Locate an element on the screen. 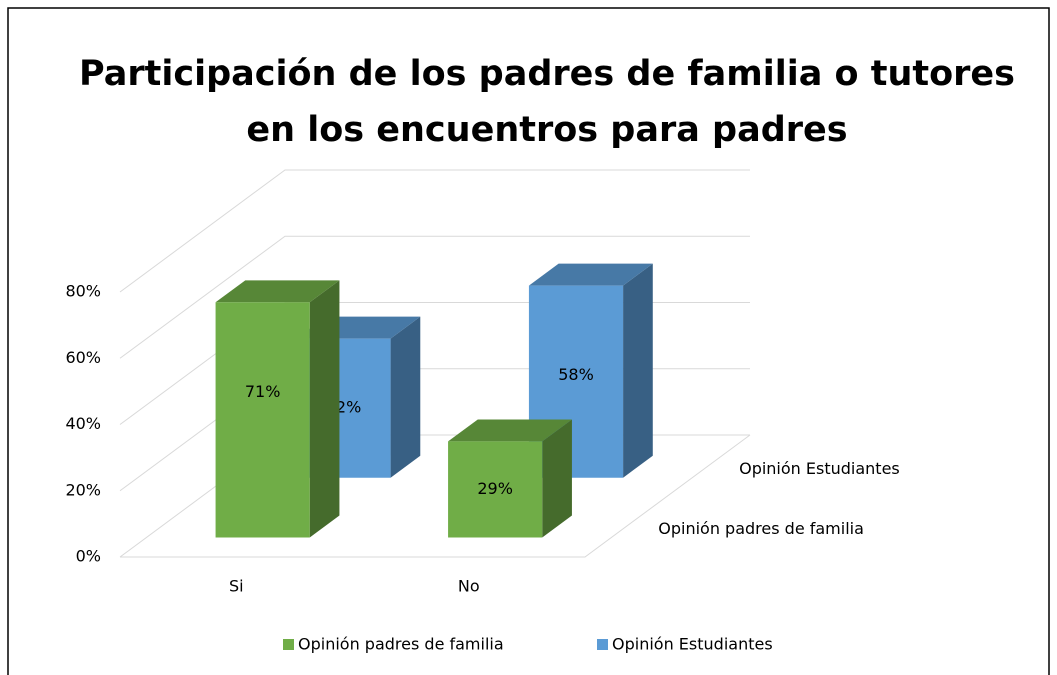 The height and width of the screenshot is (675, 1057). data-label: 71% is located at coordinates (263, 391).